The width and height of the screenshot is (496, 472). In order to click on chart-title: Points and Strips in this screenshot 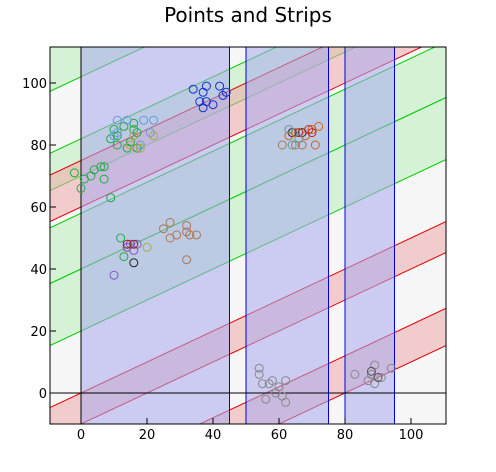, I will do `click(248, 15)`.